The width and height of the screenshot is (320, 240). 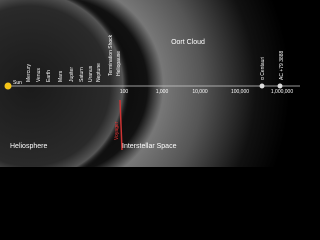 What do you see at coordinates (72, 74) in the screenshot?
I see `planet-label: Jupiter` at bounding box center [72, 74].